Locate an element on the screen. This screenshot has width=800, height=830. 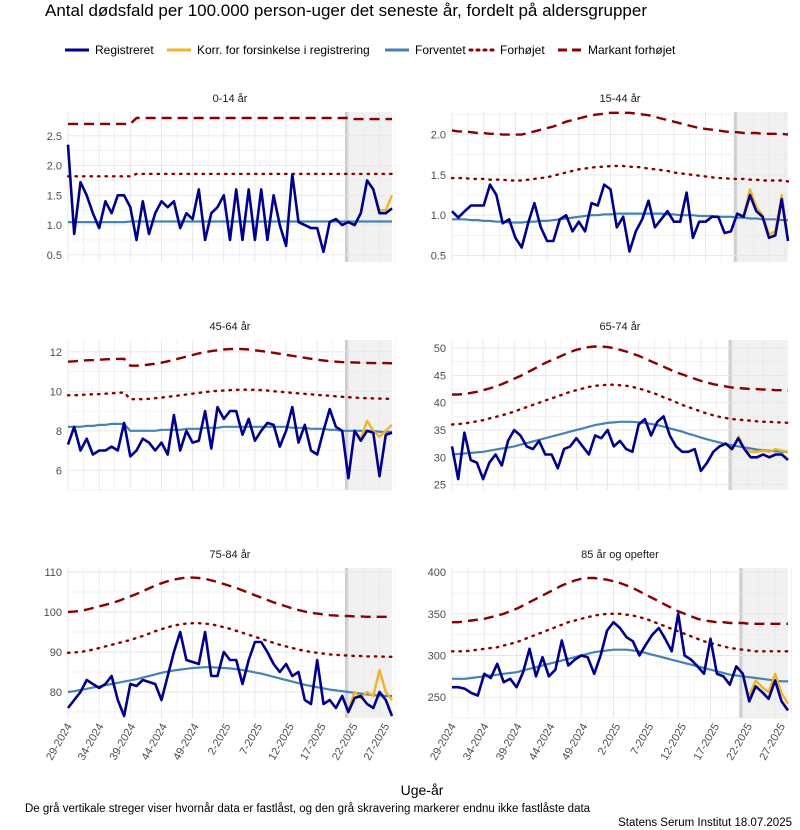
y-tick-label: 250 is located at coordinates (437, 698).